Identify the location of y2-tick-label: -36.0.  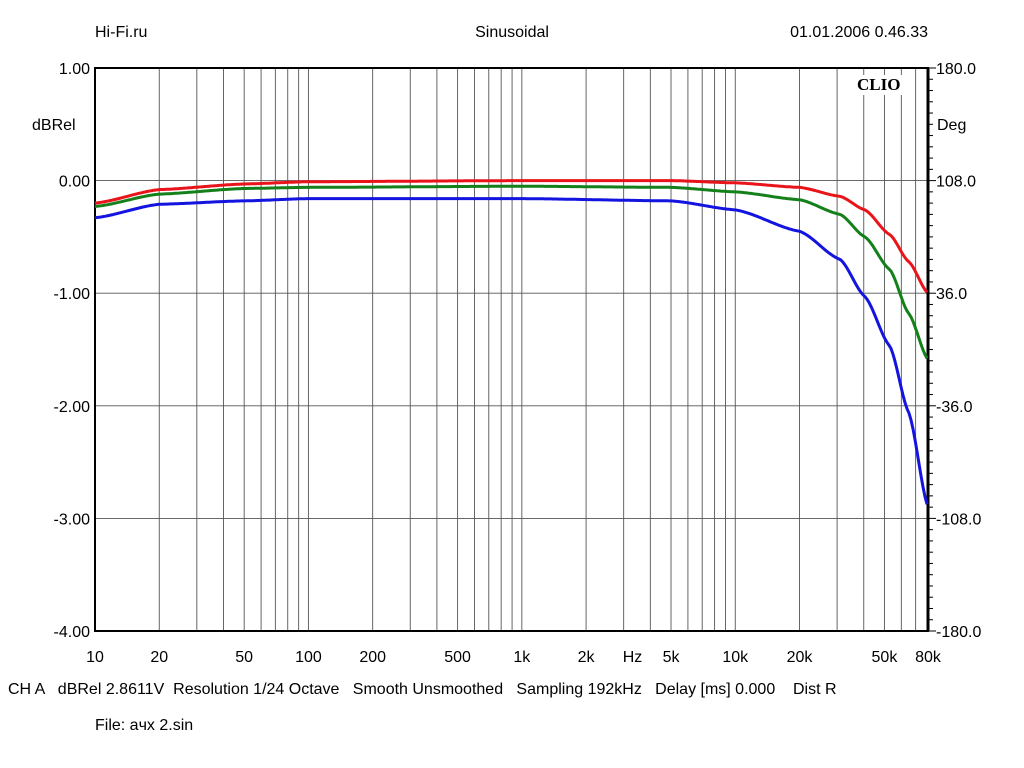
(954, 407).